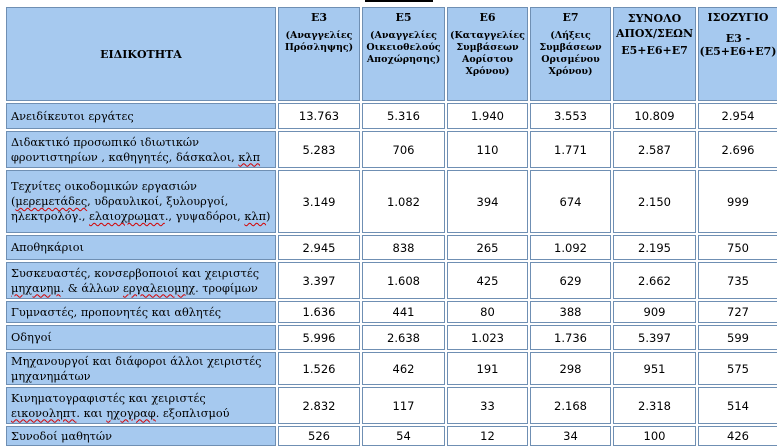  What do you see at coordinates (487, 116) in the screenshot?
I see `value-cell: 1.940` at bounding box center [487, 116].